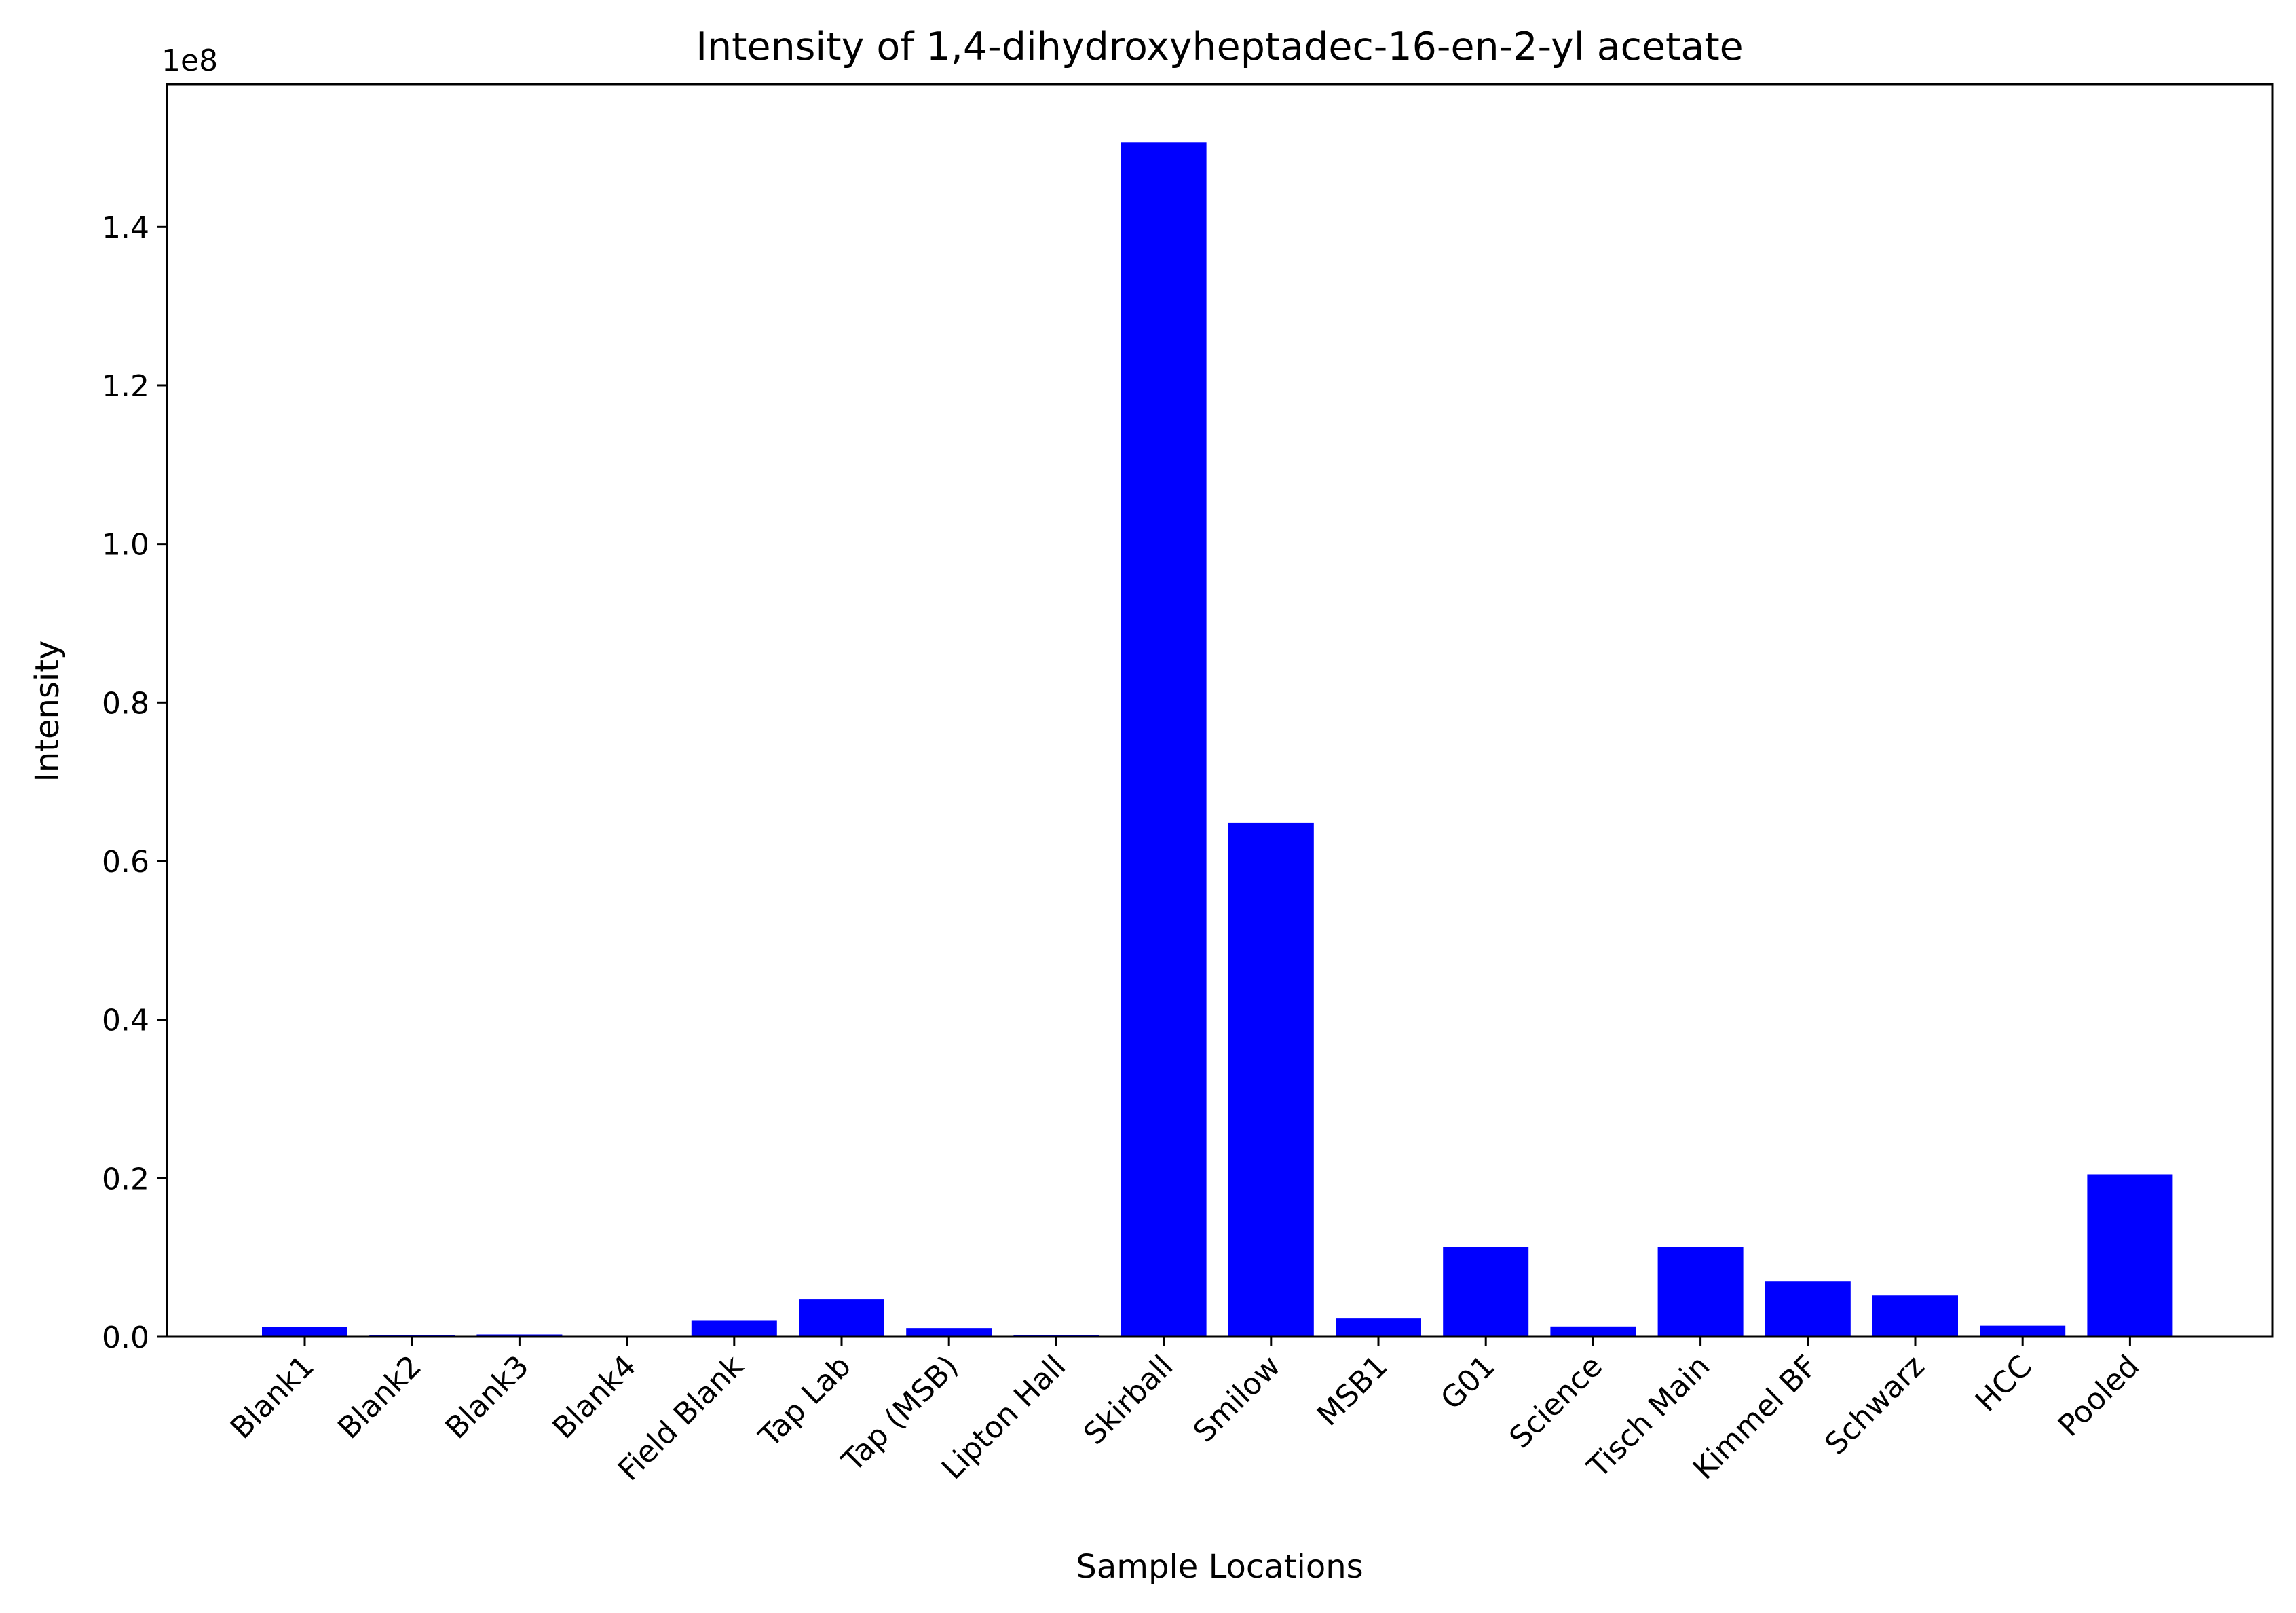 This screenshot has height=1613, width=2296. I want to click on bar-g01, so click(1486, 1292).